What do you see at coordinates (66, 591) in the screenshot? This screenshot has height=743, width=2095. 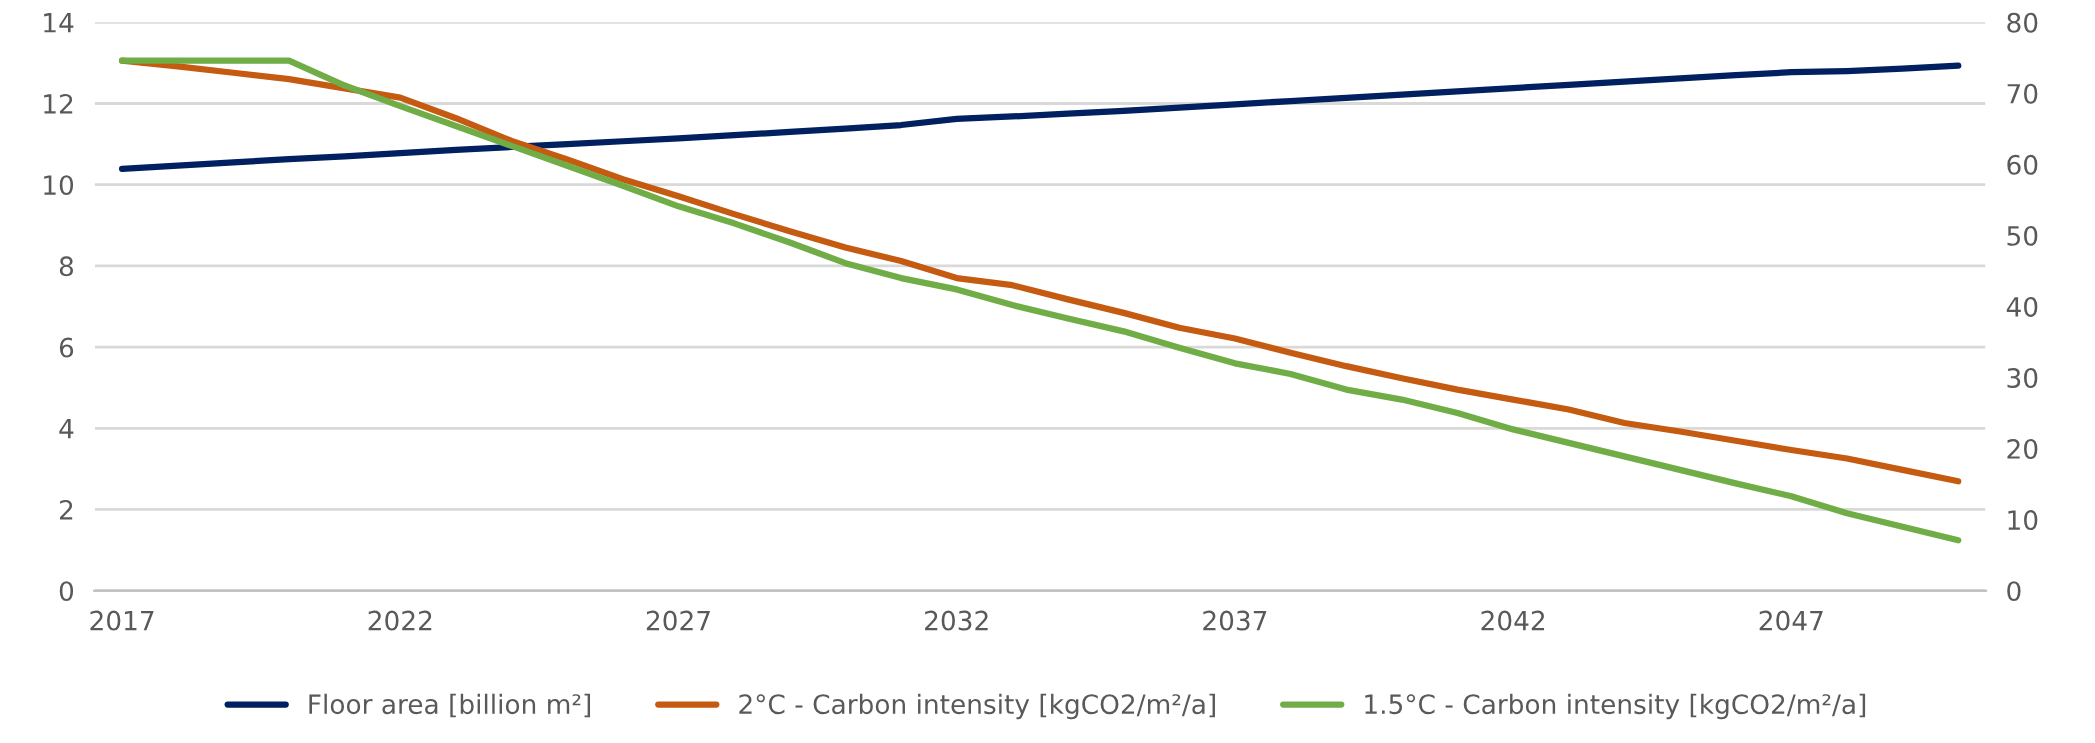 I see `y-tick-label: 0` at bounding box center [66, 591].